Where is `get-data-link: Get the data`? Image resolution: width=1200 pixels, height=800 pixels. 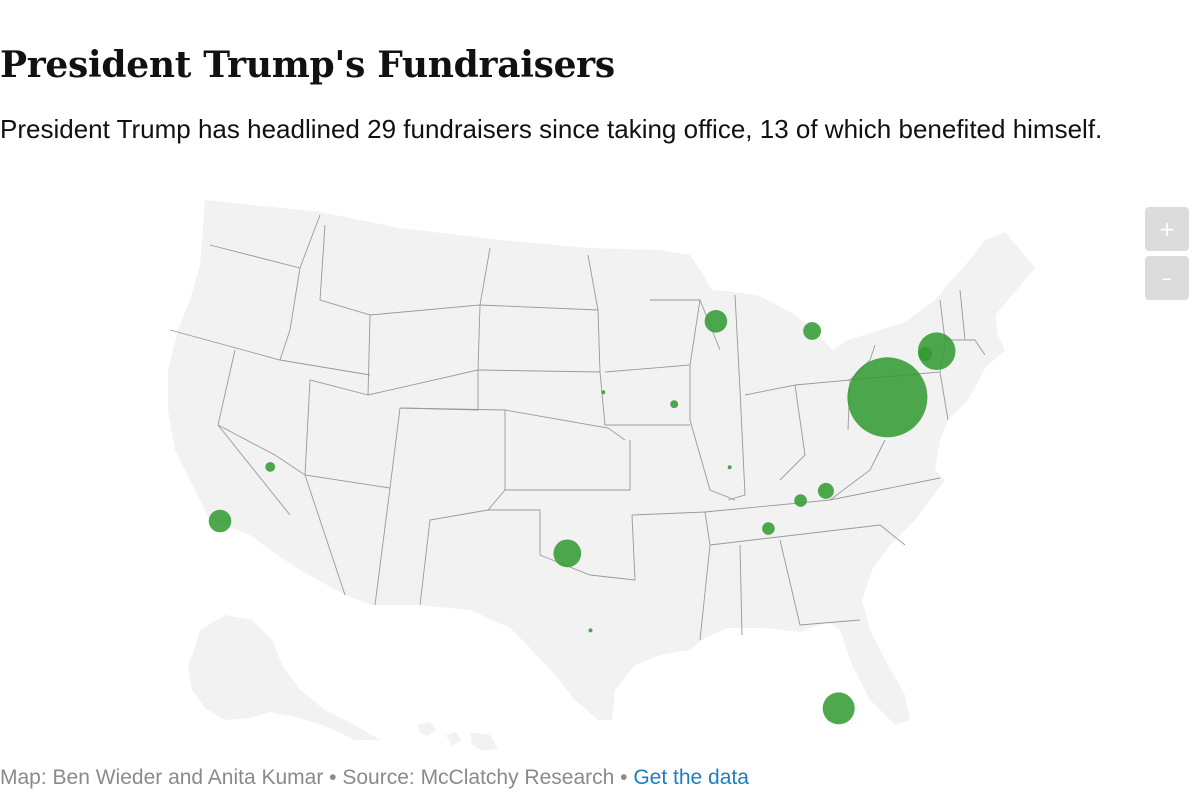 get-data-link: Get the data is located at coordinates (691, 777).